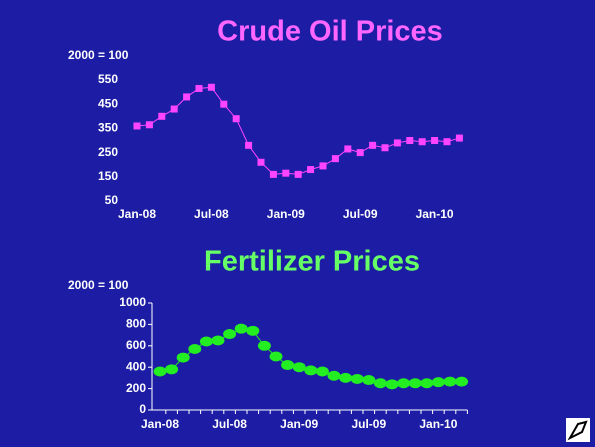  What do you see at coordinates (136, 388) in the screenshot?
I see `y-tick-label: 200` at bounding box center [136, 388].